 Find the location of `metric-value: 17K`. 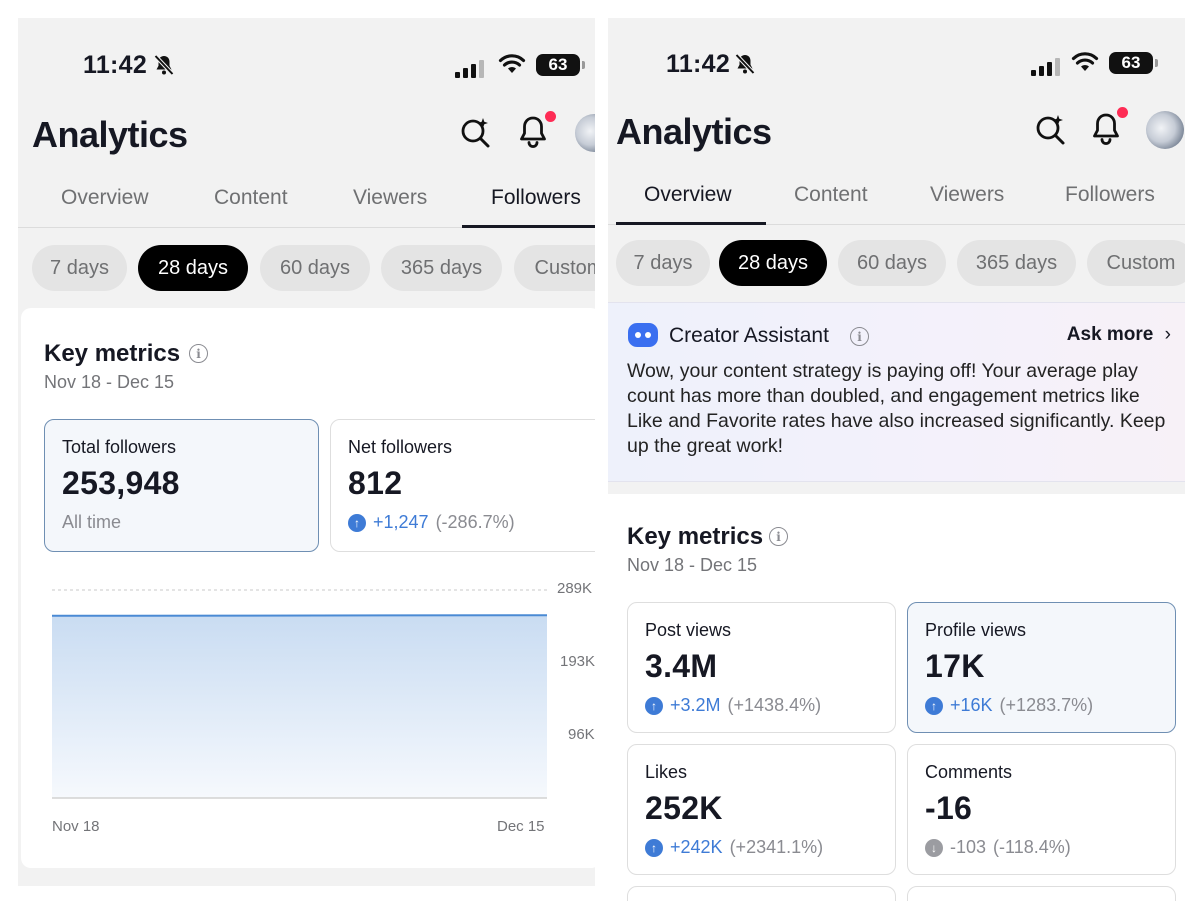

metric-value: 17K is located at coordinates (955, 666).